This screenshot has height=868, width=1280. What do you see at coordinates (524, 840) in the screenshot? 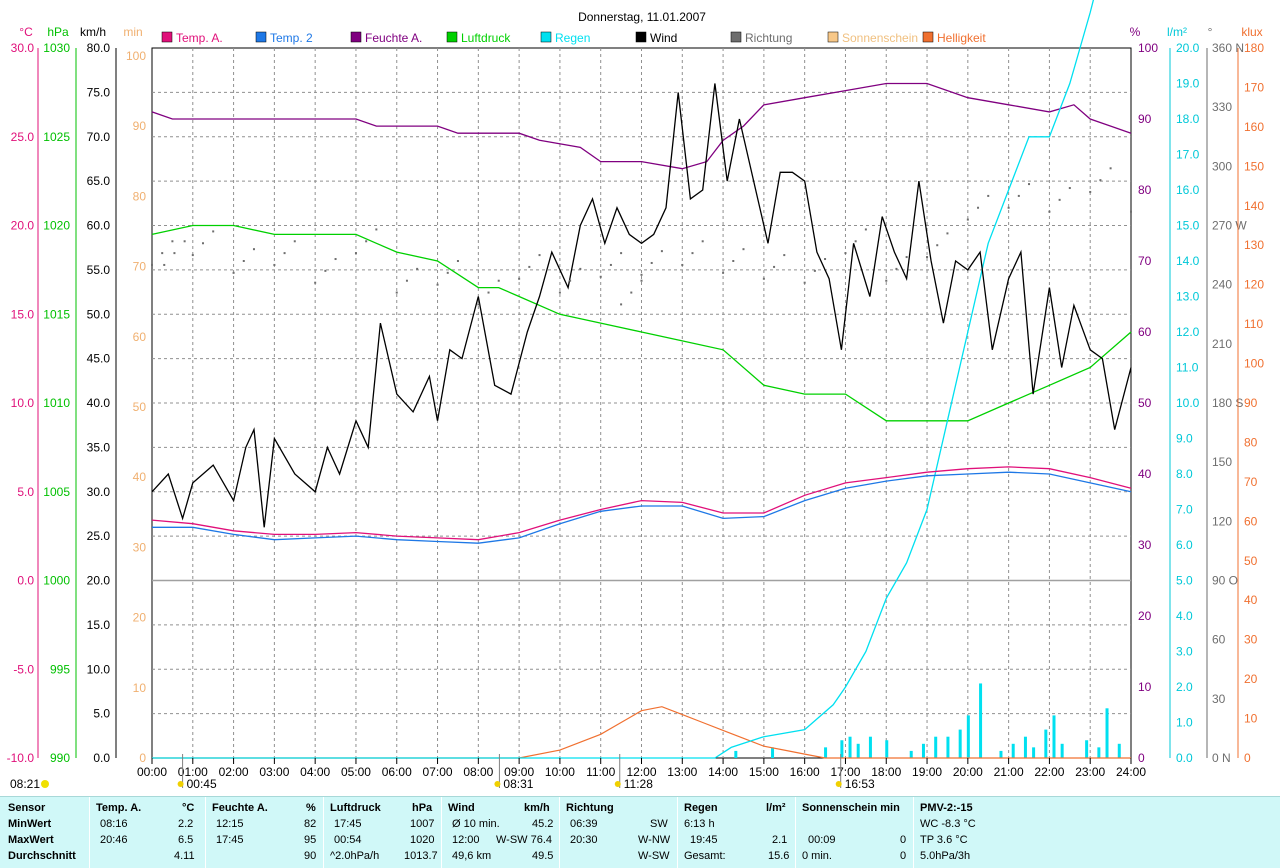
I see `wind-max-val: W-SW 76.4` at bounding box center [524, 840].